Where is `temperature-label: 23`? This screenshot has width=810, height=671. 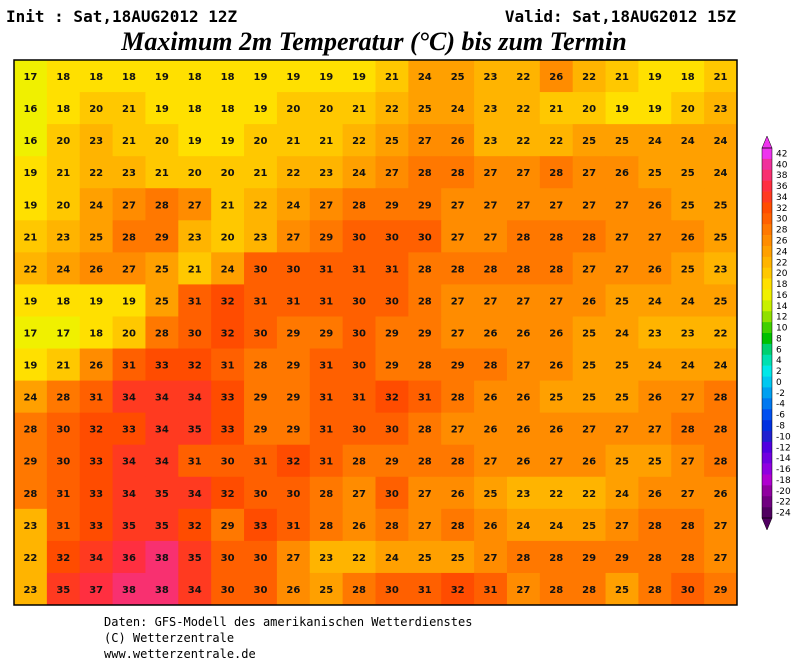 temperature-label: 23 is located at coordinates (655, 334).